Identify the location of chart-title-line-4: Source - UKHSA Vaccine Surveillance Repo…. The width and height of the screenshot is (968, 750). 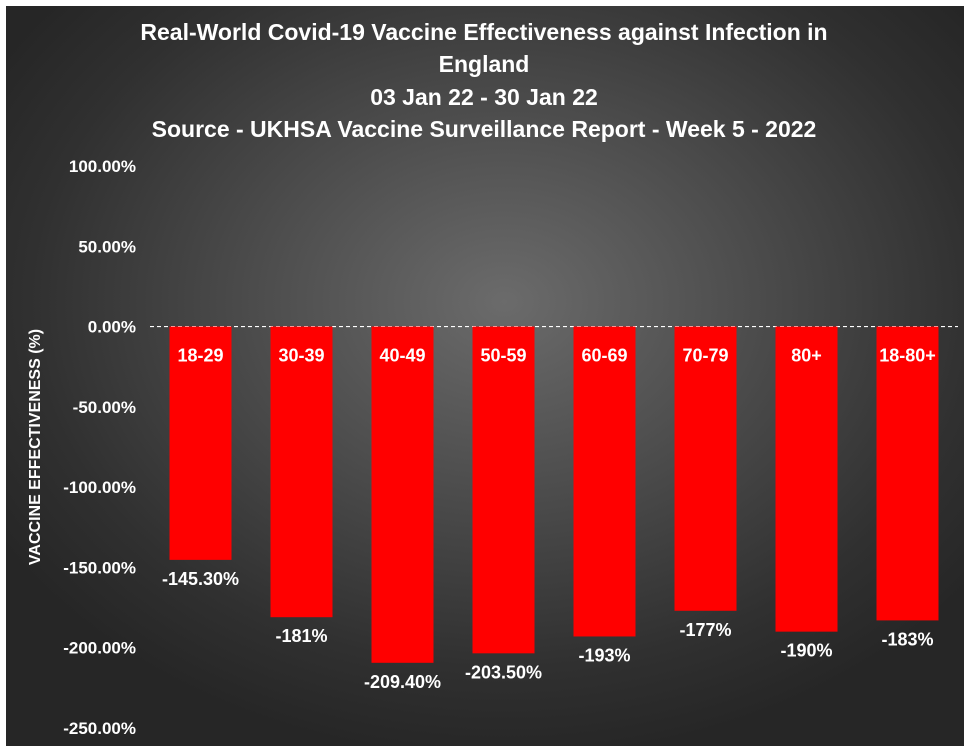
(484, 129).